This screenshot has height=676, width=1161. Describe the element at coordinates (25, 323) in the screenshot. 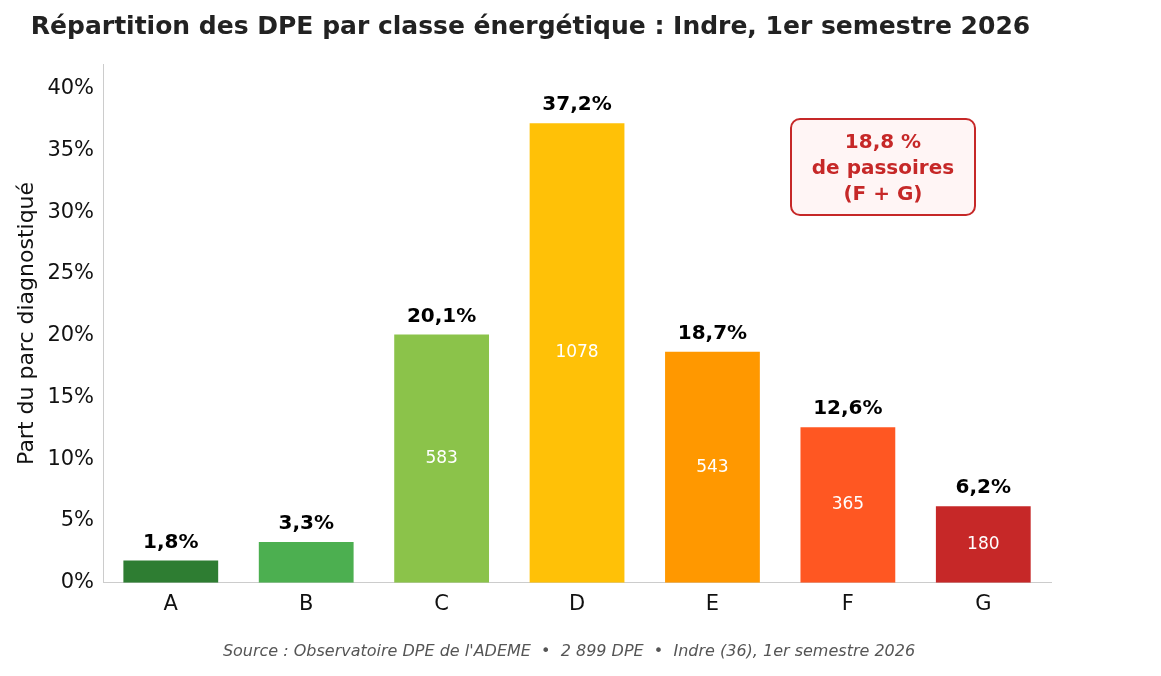

I see `y-axis-title: Part du parc diagnostiqué` at that location.